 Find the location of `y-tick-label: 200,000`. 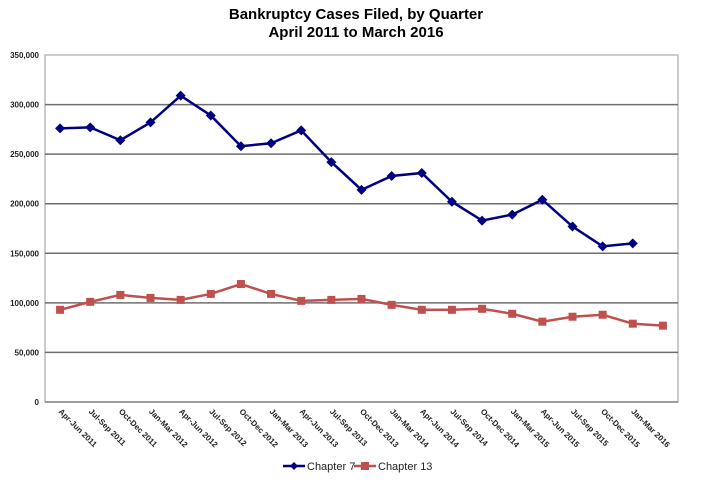

y-tick-label: 200,000 is located at coordinates (24, 204).